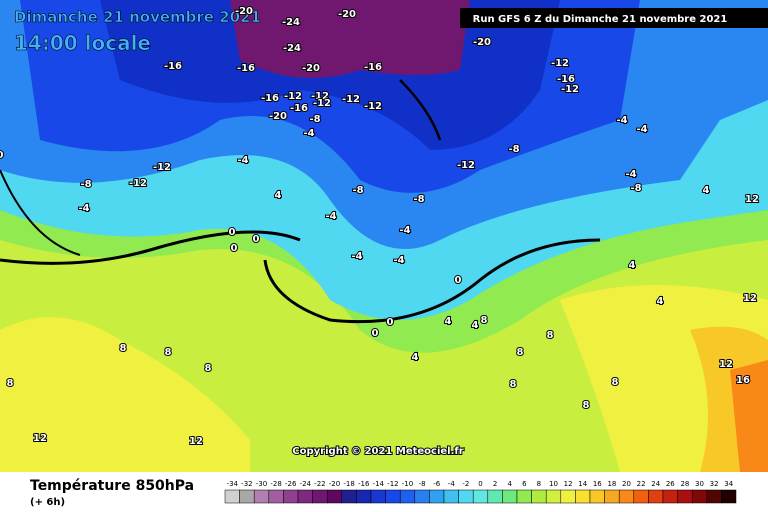 Image resolution: width=768 pixels, height=512 pixels. I want to click on contour-label: 12, so click(196, 441).